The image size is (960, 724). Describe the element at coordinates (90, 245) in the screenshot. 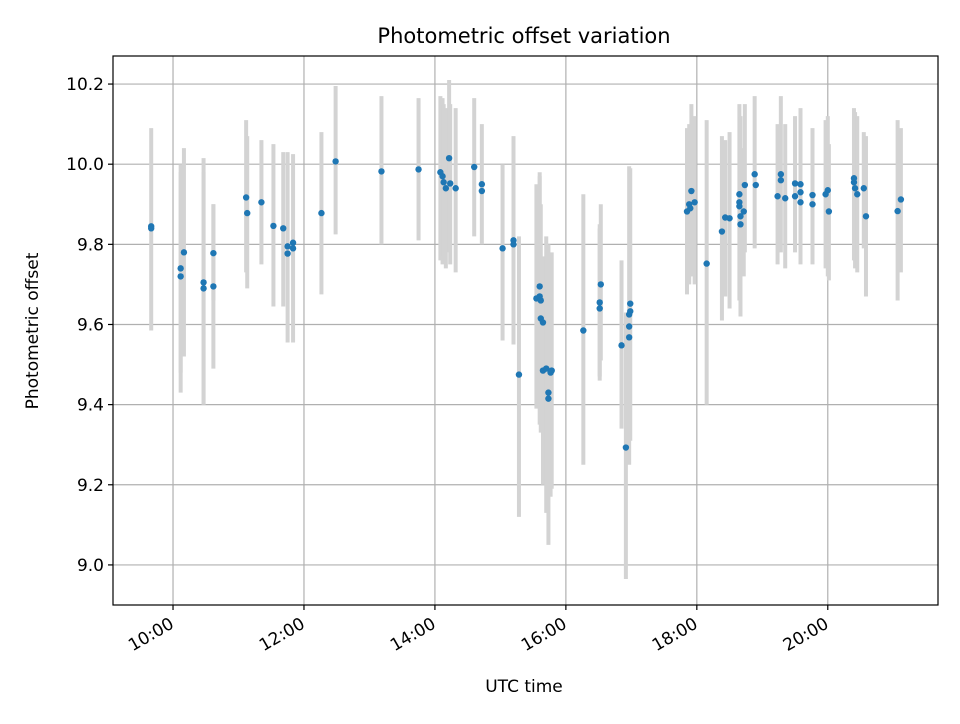

I see `y-tick-label: 9.8` at that location.